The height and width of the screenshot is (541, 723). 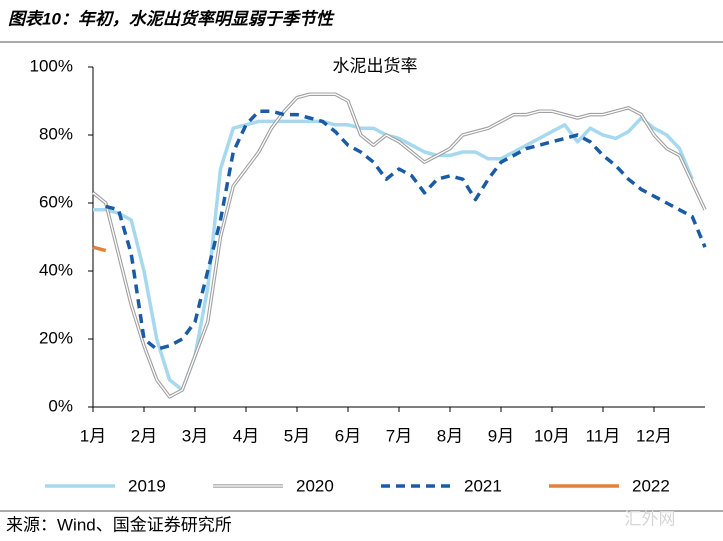 What do you see at coordinates (60, 405) in the screenshot?
I see `y-tick-label: 0%` at bounding box center [60, 405].